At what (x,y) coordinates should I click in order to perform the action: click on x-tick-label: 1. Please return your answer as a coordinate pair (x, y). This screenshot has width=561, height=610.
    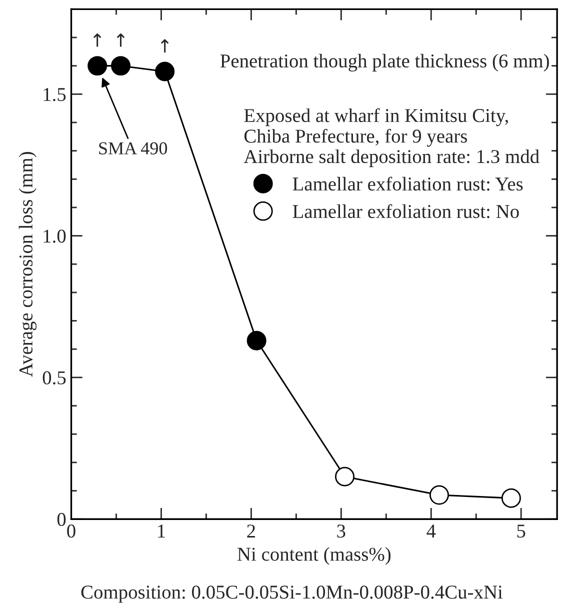
    Looking at the image, I should click on (161, 531).